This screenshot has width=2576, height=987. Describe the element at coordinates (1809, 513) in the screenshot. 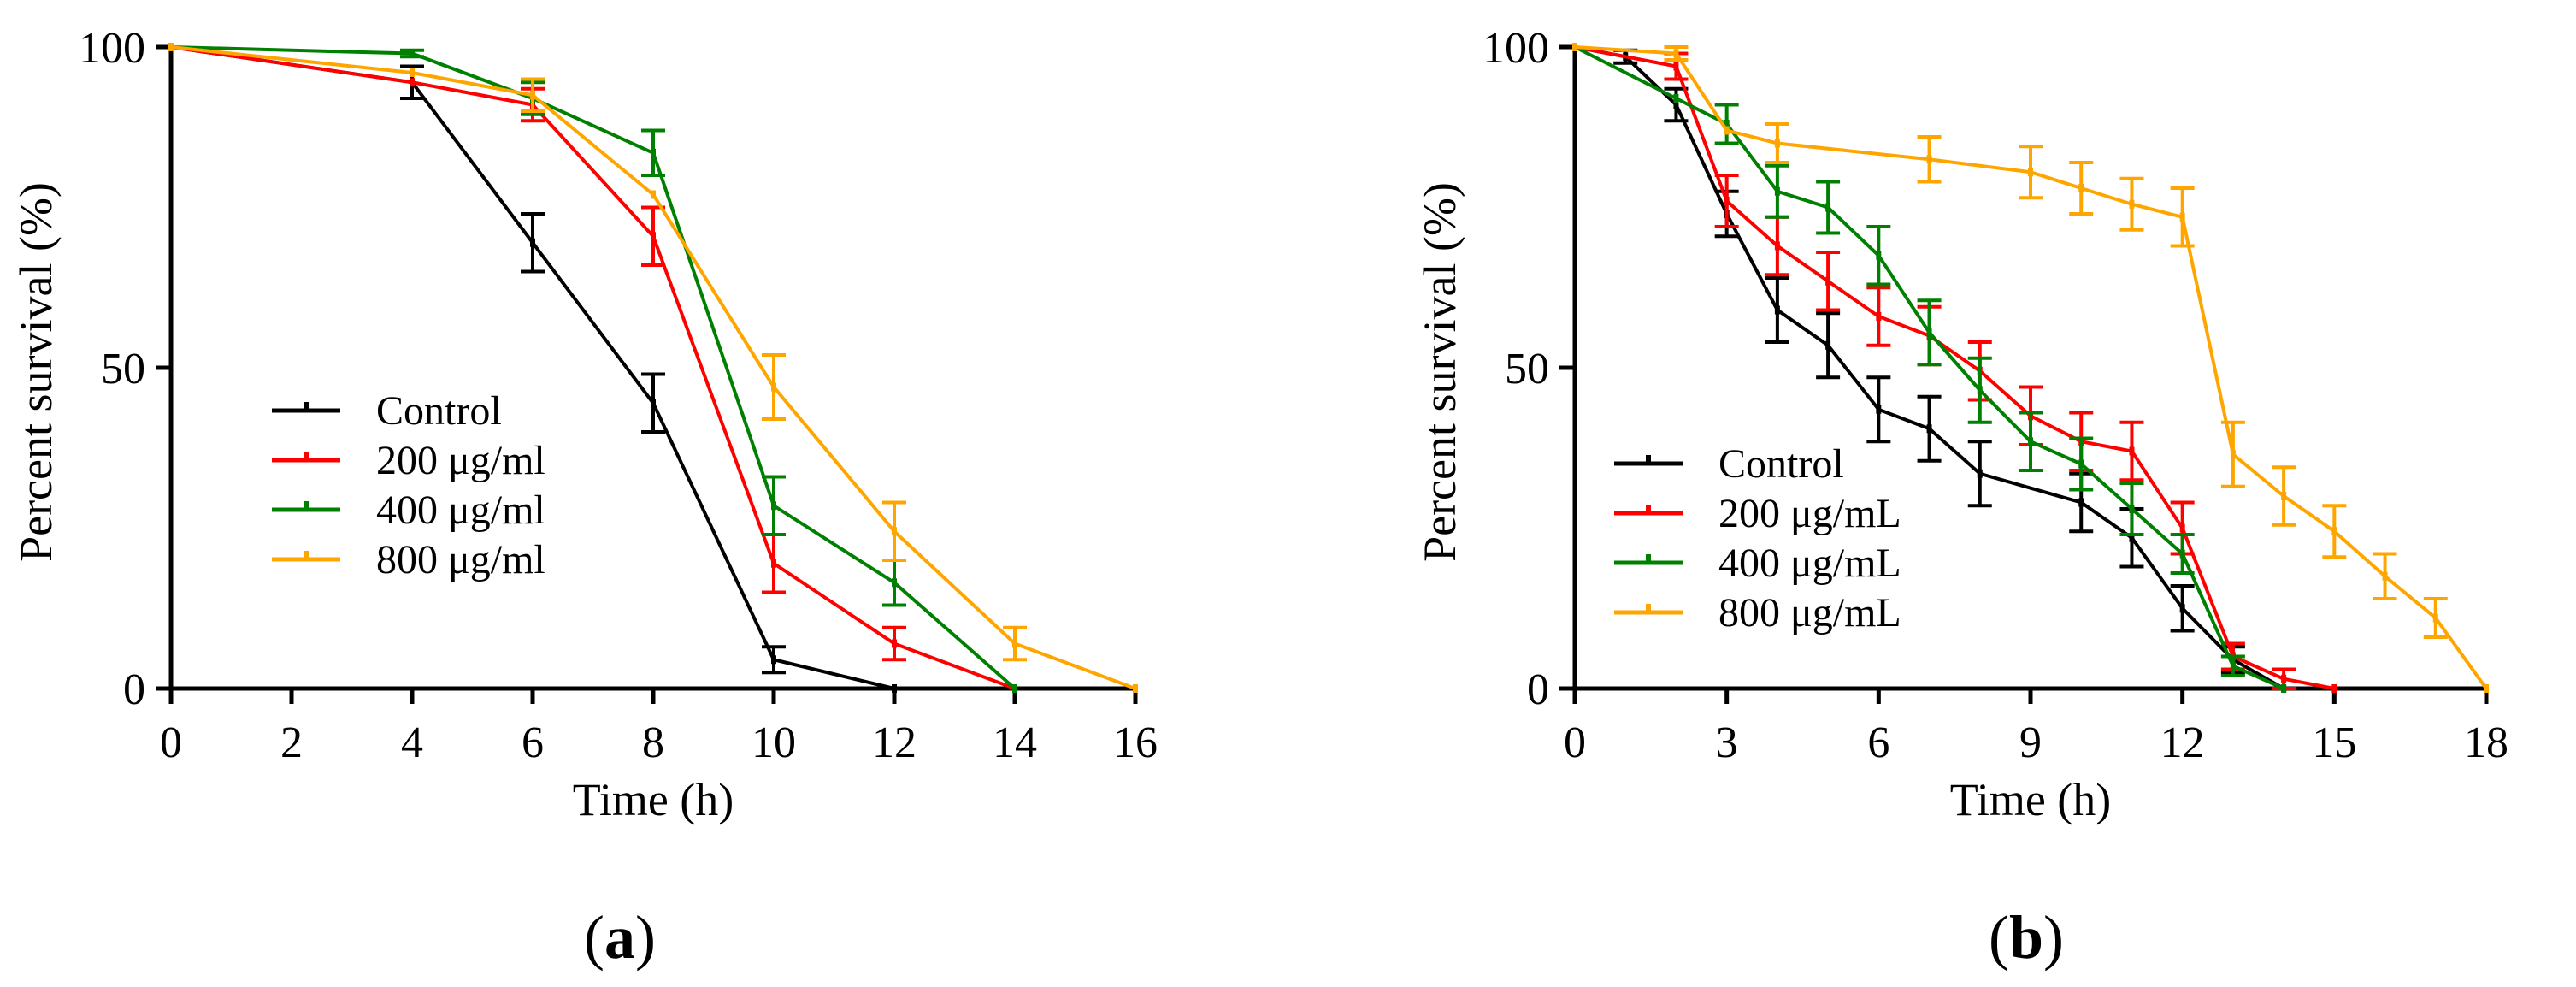

I see `legend-label: 200 μg/mL` at that location.